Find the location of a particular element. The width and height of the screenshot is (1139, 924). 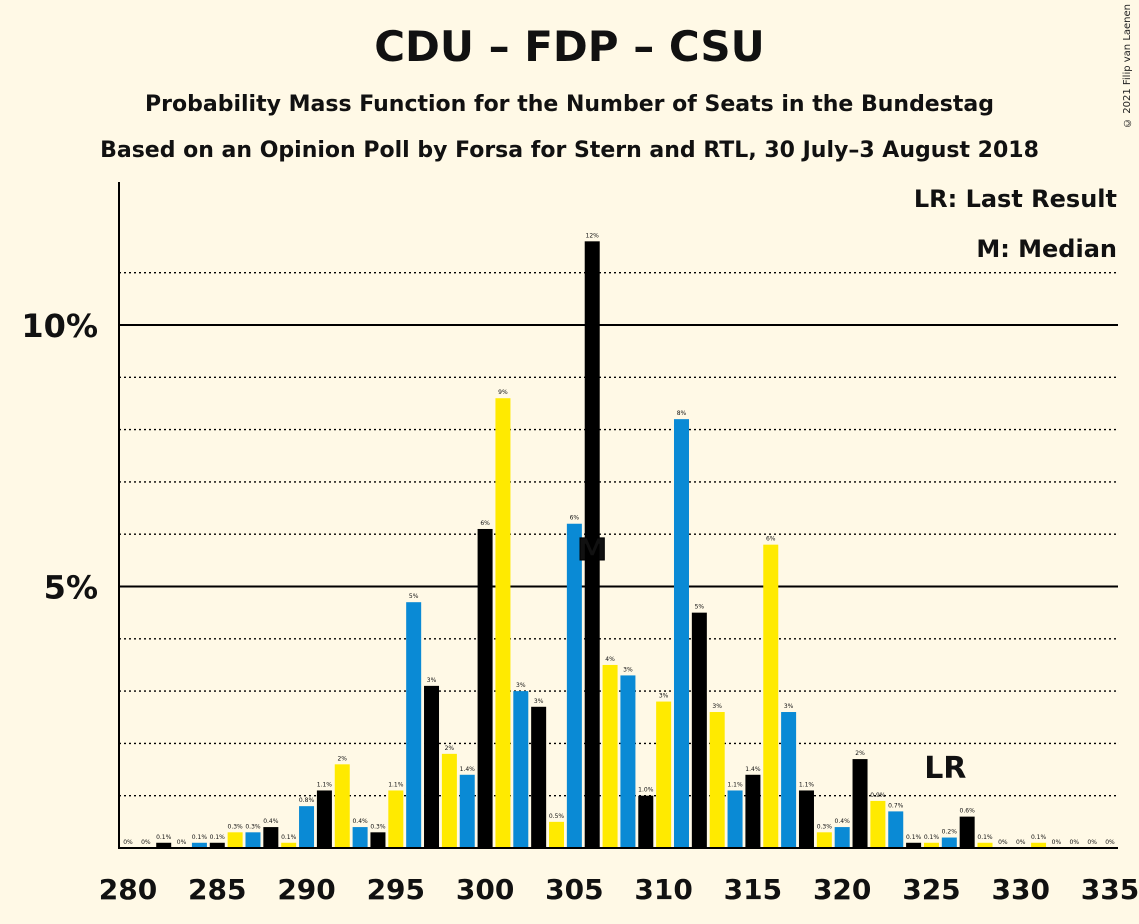

bar-label-332: 0% is located at coordinates (1057, 842).